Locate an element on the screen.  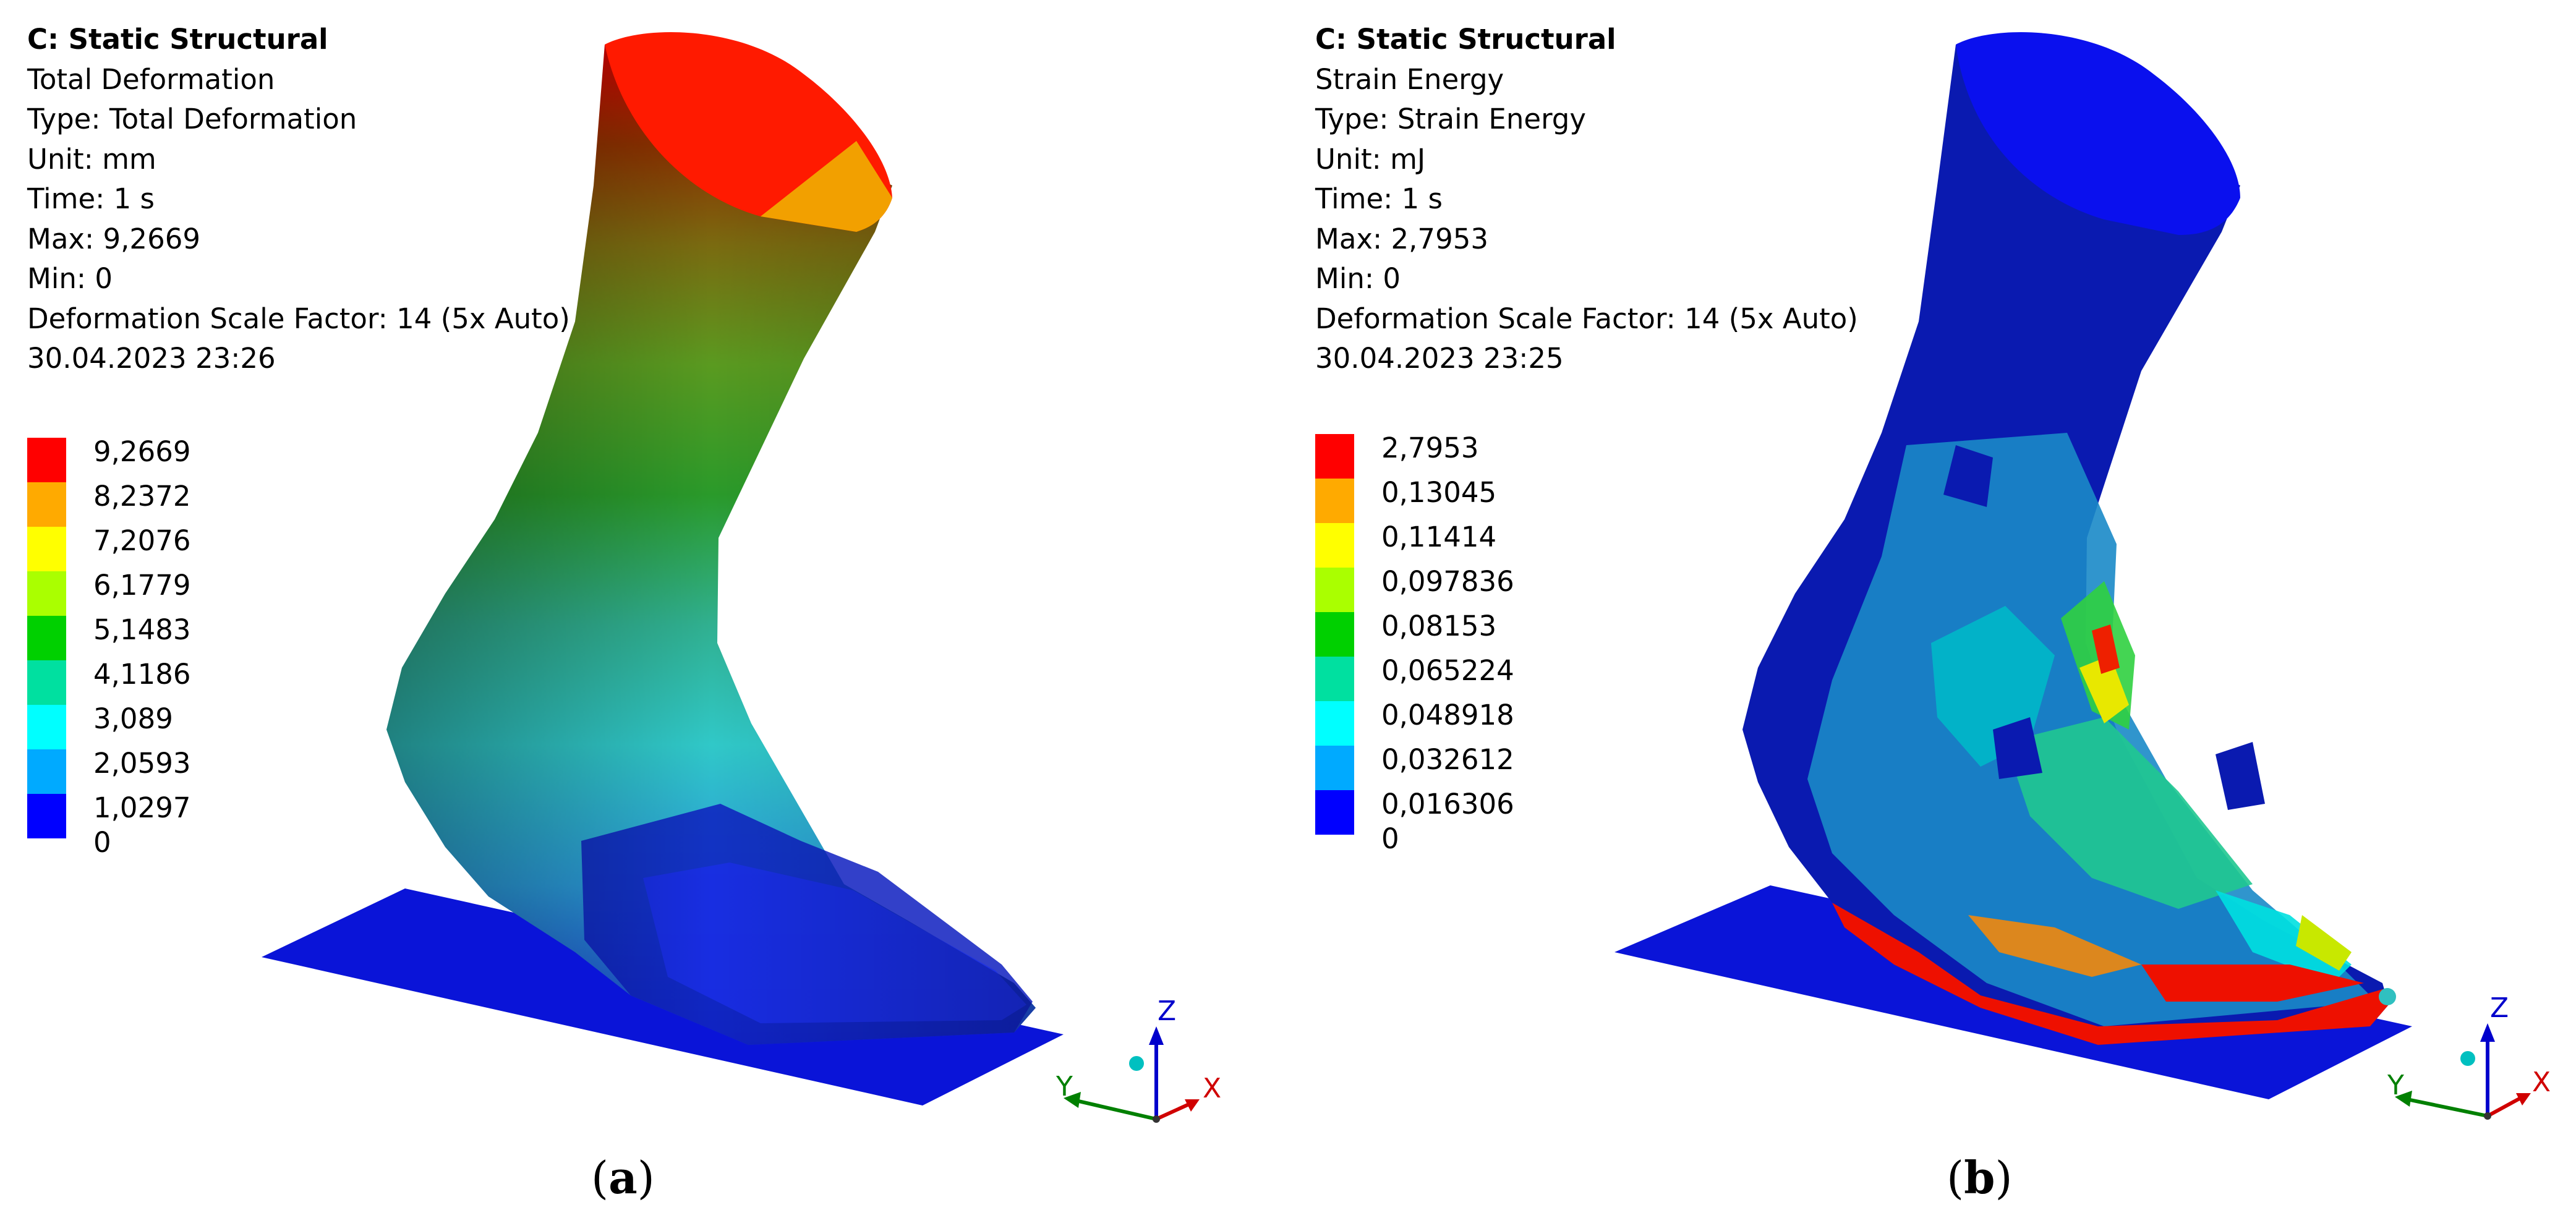
legend-value: 0,032612 is located at coordinates (1447, 759).